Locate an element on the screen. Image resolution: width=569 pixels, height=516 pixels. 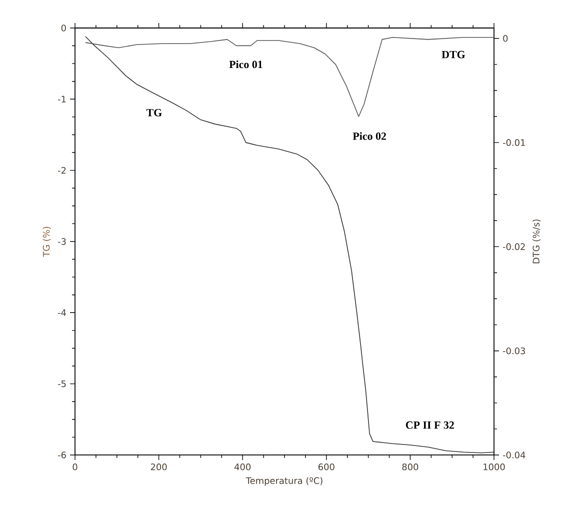
y2-tick-label: -0.04 is located at coordinates (514, 455).